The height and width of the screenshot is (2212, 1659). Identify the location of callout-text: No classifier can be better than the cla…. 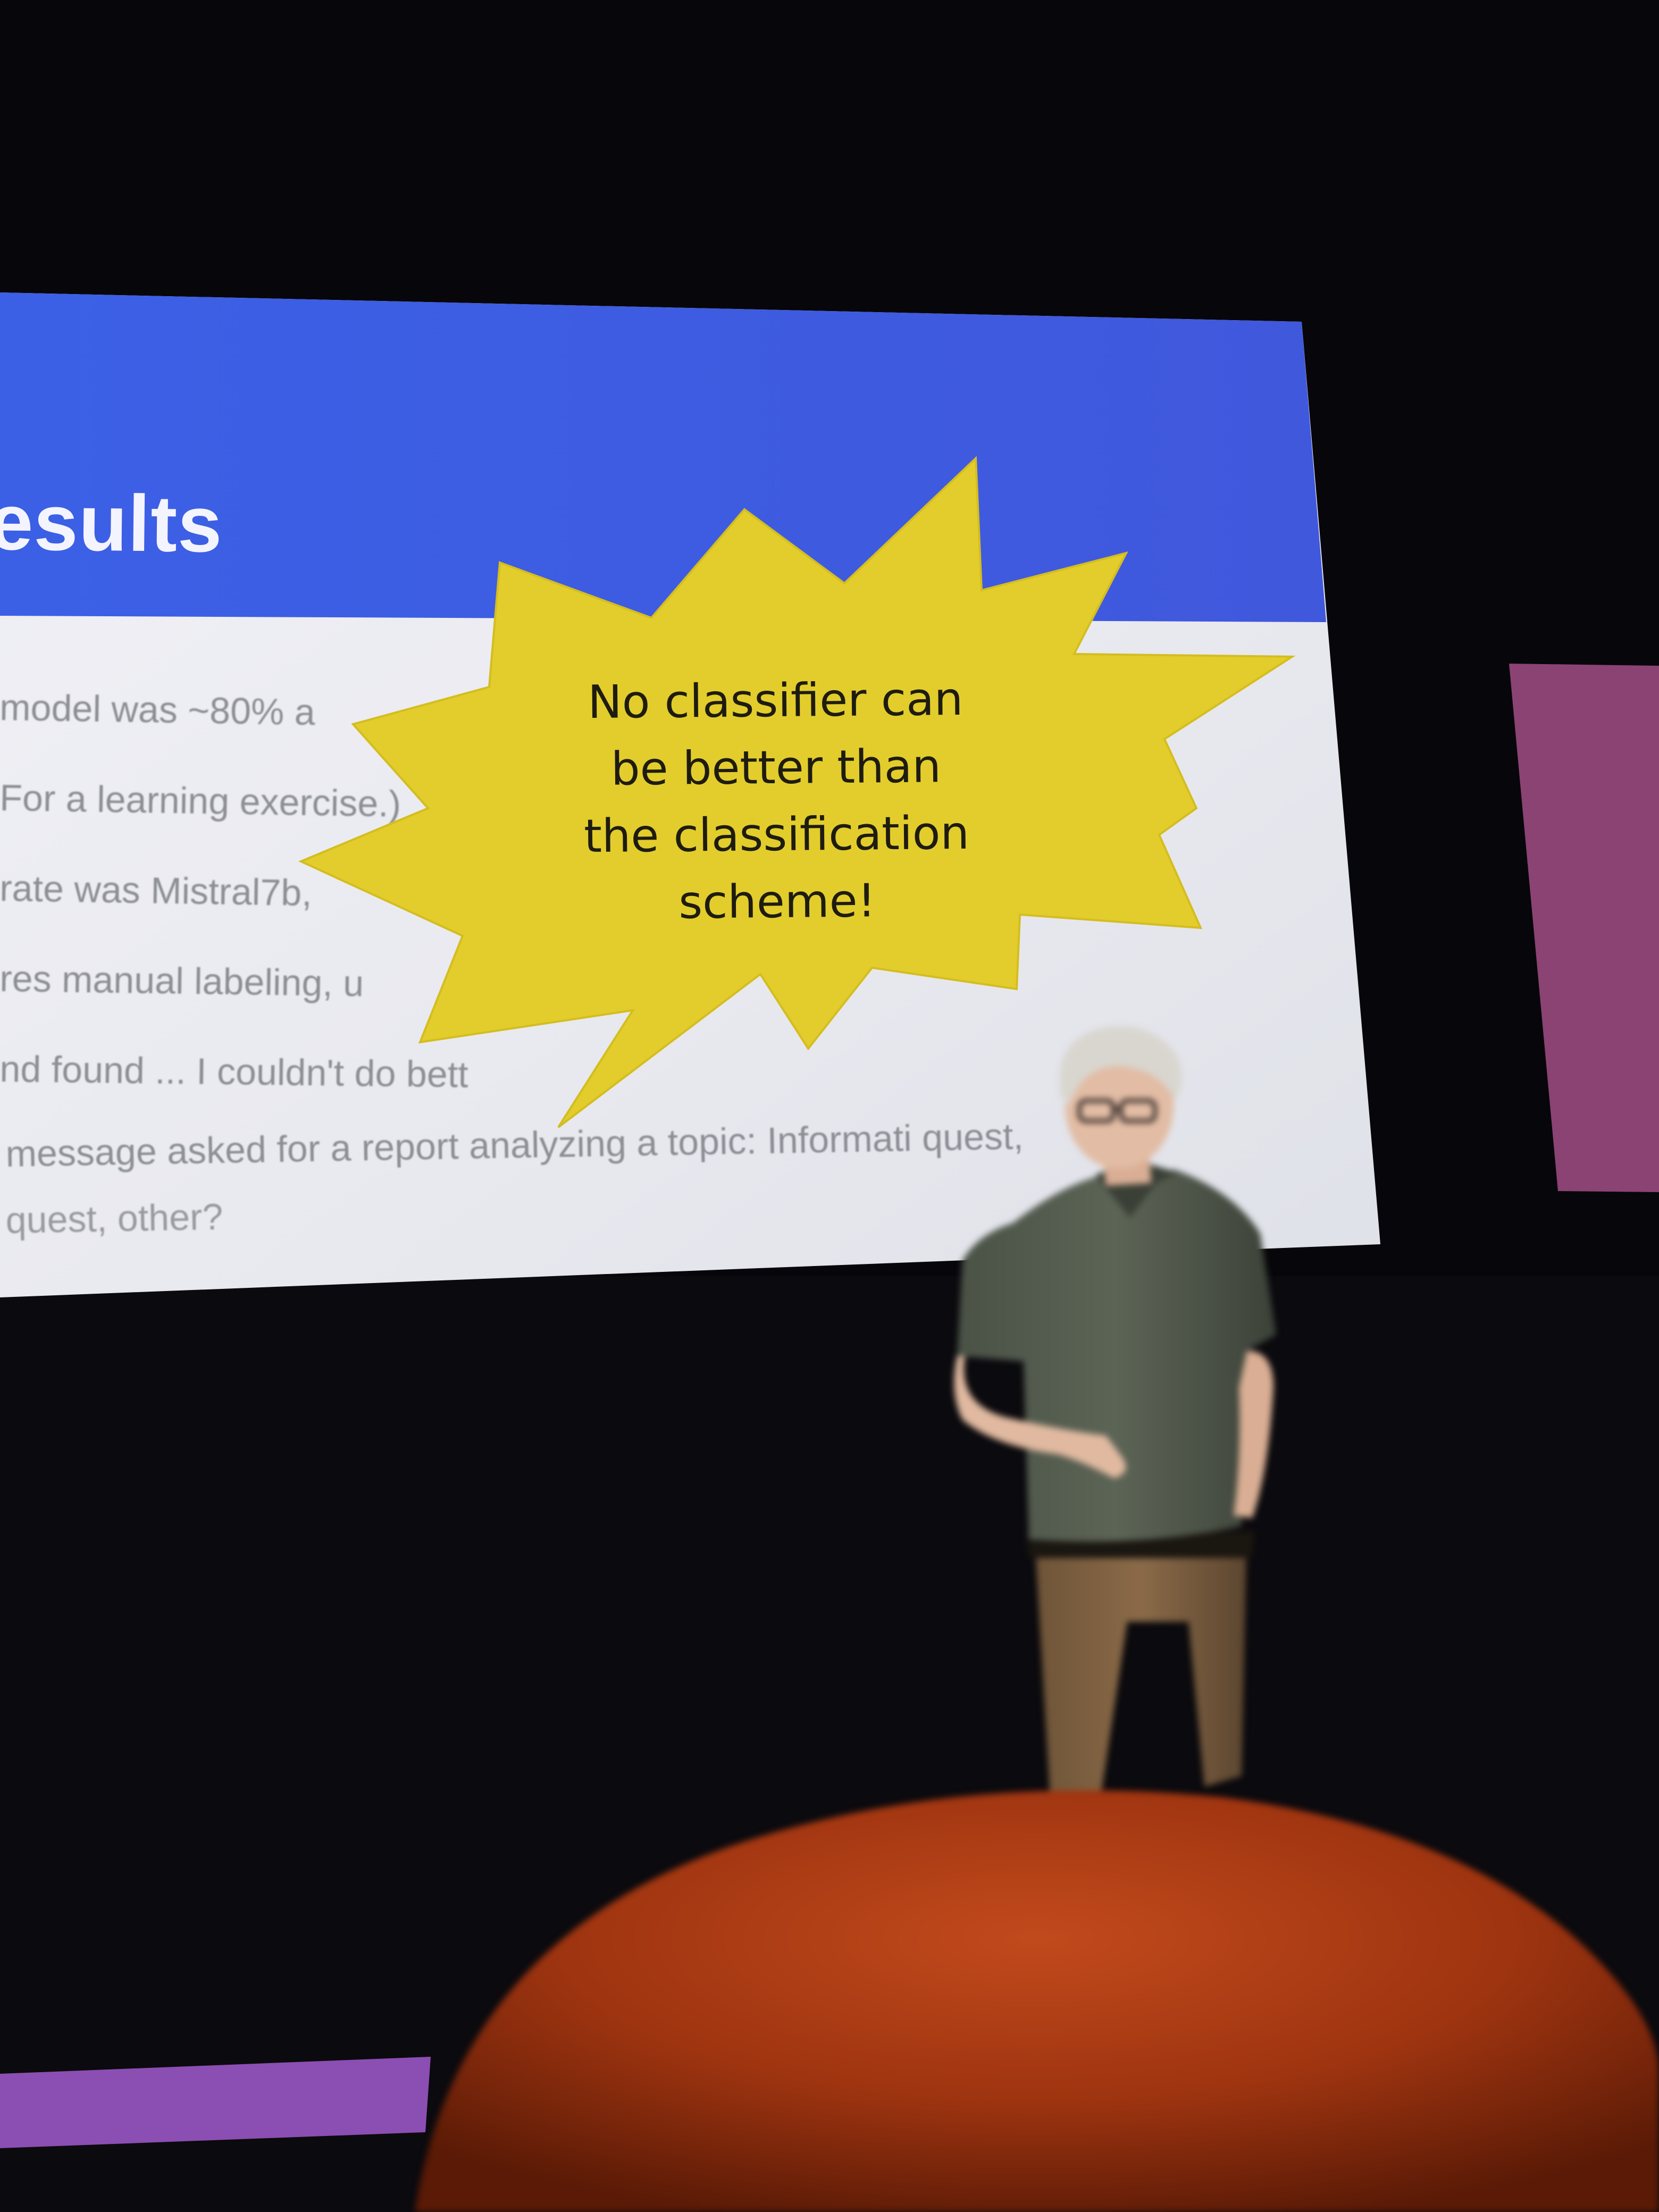
(776, 801).